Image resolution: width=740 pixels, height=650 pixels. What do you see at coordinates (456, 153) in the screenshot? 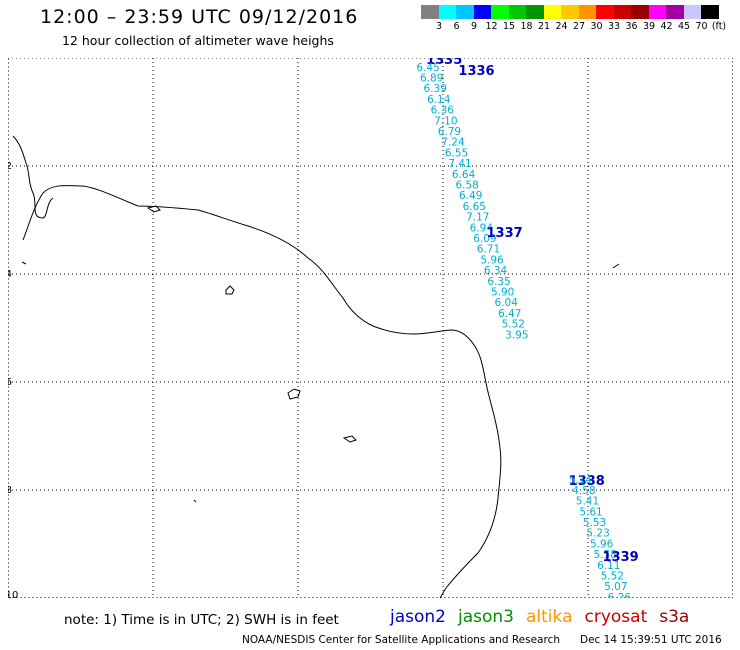
I see `swh-value-label: 6.55` at bounding box center [456, 153].